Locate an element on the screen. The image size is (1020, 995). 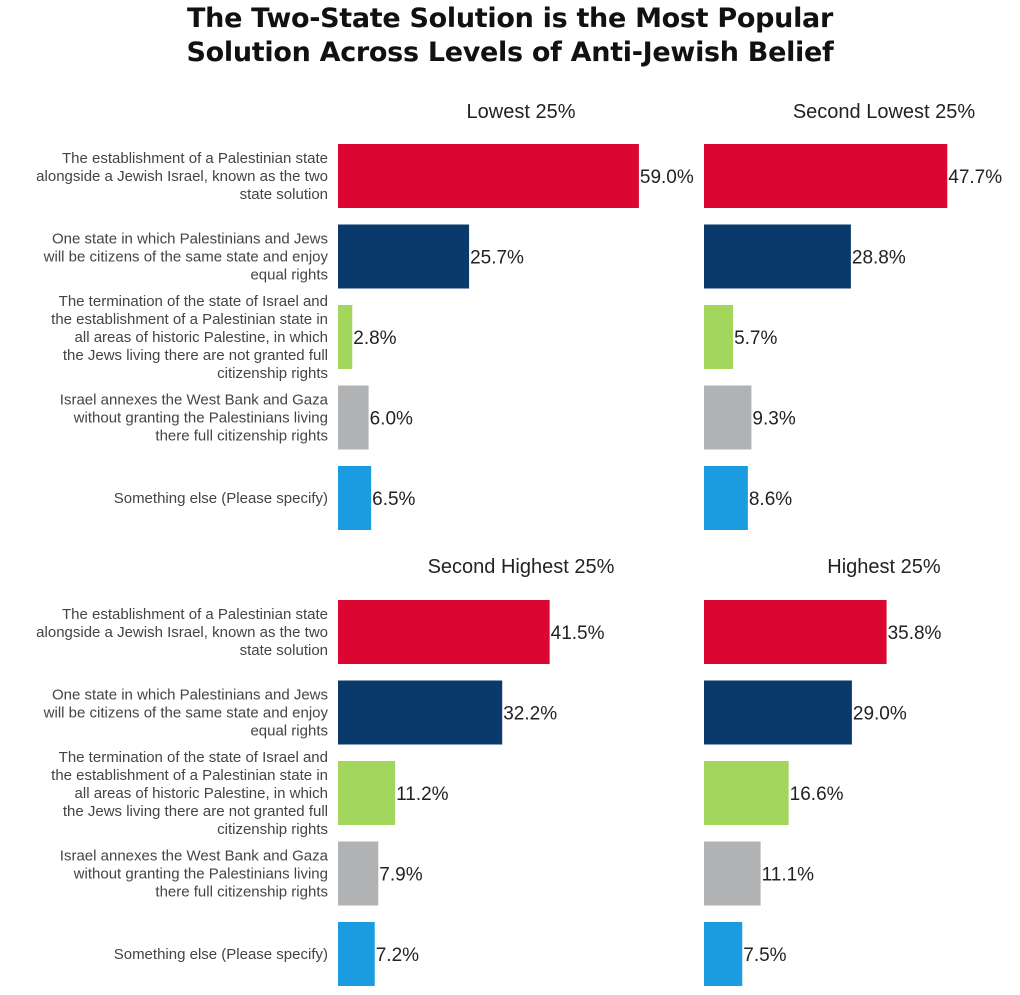
value-label: 7.2% is located at coordinates (397, 955).